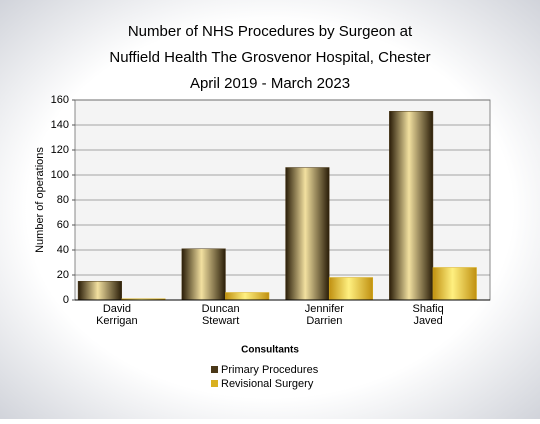  I want to click on x-tick-label: Stewart, so click(220, 321).